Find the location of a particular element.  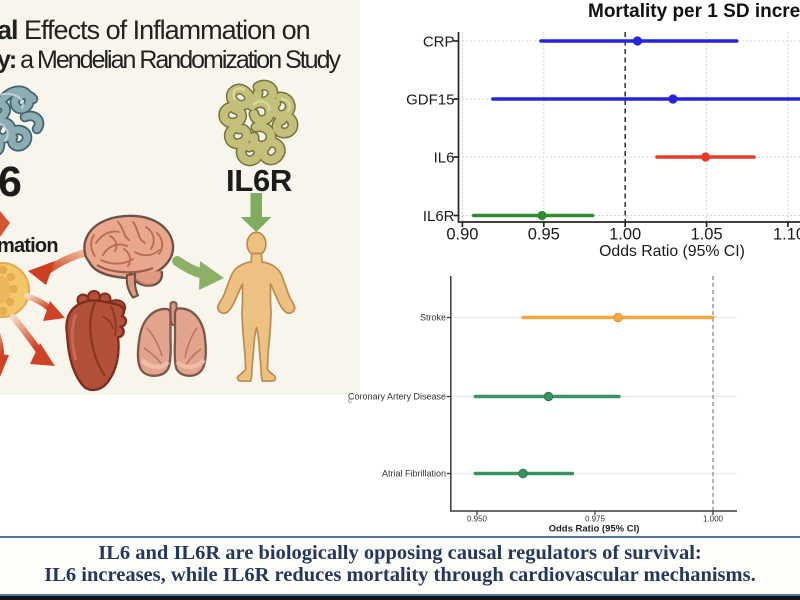

svg-text: Mortality per 1 SD increas is located at coordinates (694, 11).